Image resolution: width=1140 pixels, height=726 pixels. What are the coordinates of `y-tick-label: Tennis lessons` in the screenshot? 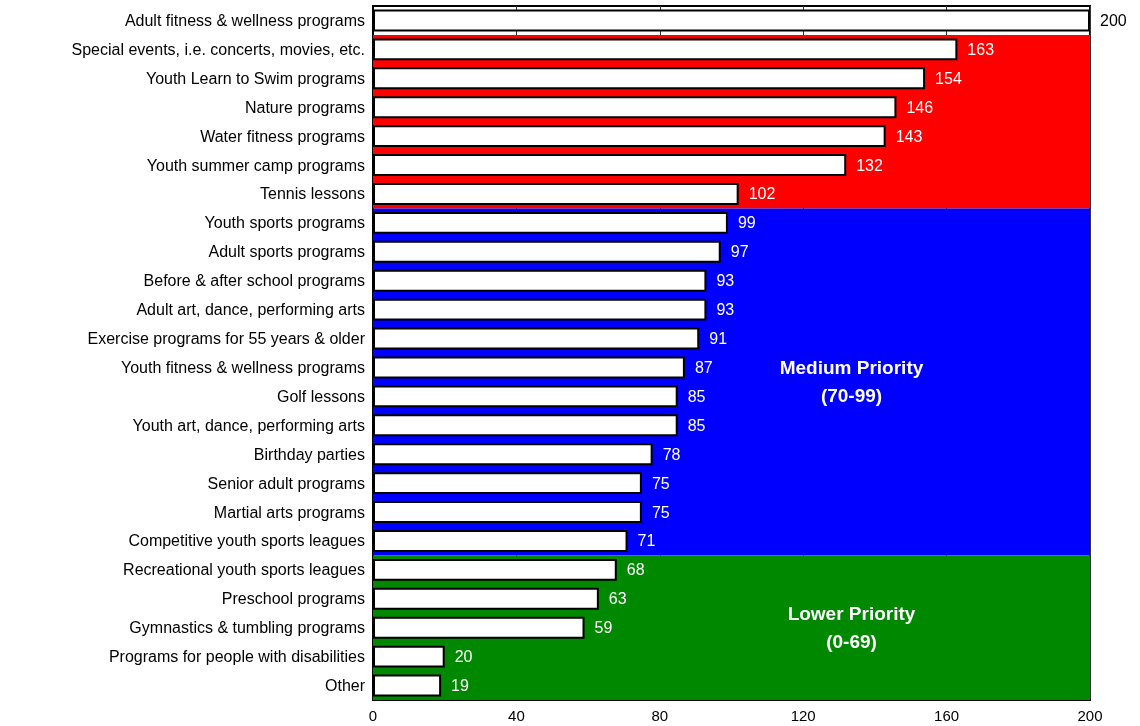 It's located at (312, 194).